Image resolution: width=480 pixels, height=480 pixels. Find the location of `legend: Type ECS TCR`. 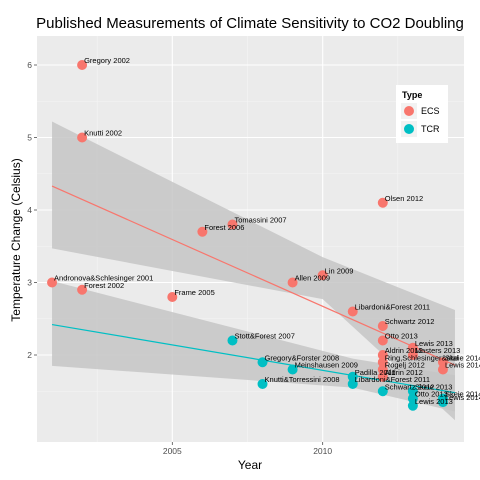

legend: Type ECS TCR is located at coordinates (422, 114).